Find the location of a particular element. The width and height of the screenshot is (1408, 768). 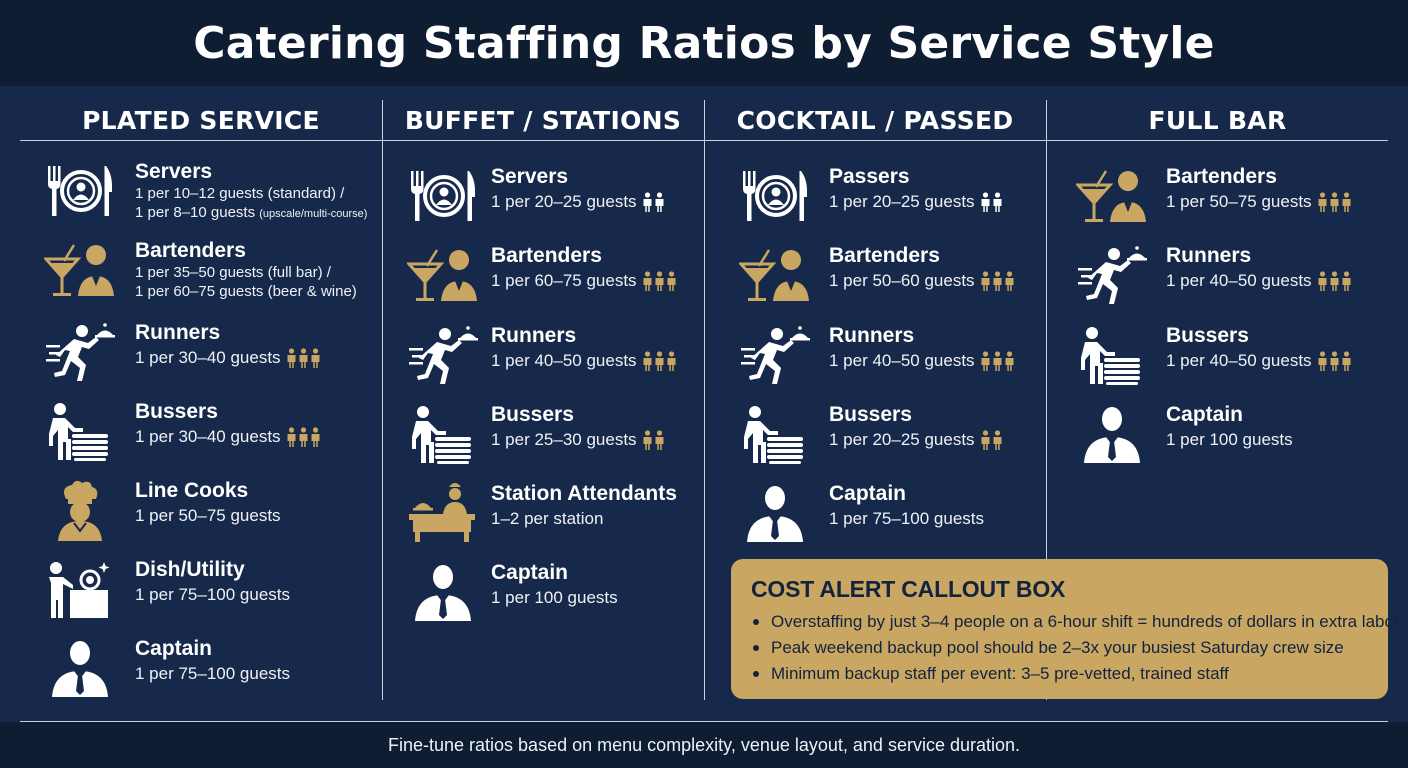

staff-ratio-item: Passers 1 per 20–25 guests is located at coordinates (875, 198).